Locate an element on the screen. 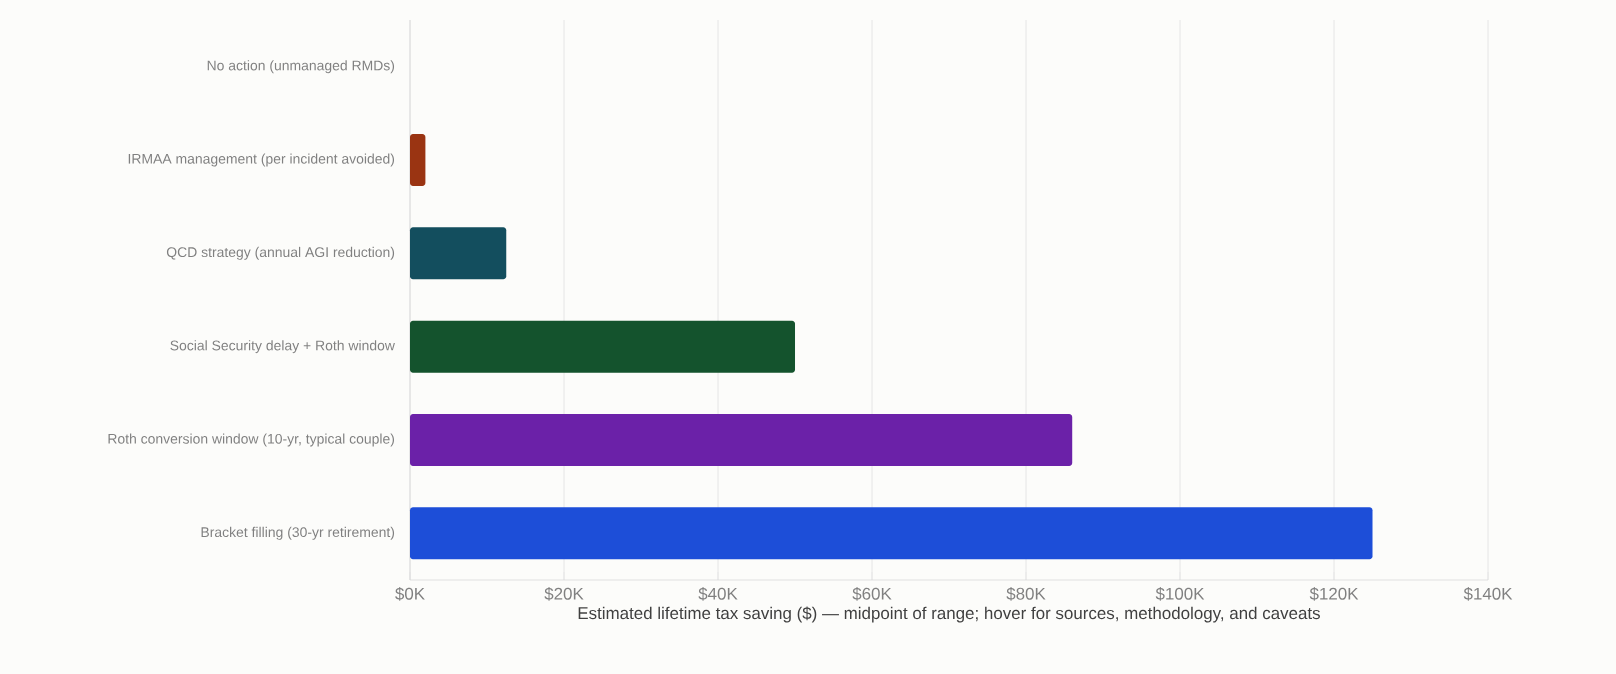  x-tick-label: $40K is located at coordinates (718, 594).